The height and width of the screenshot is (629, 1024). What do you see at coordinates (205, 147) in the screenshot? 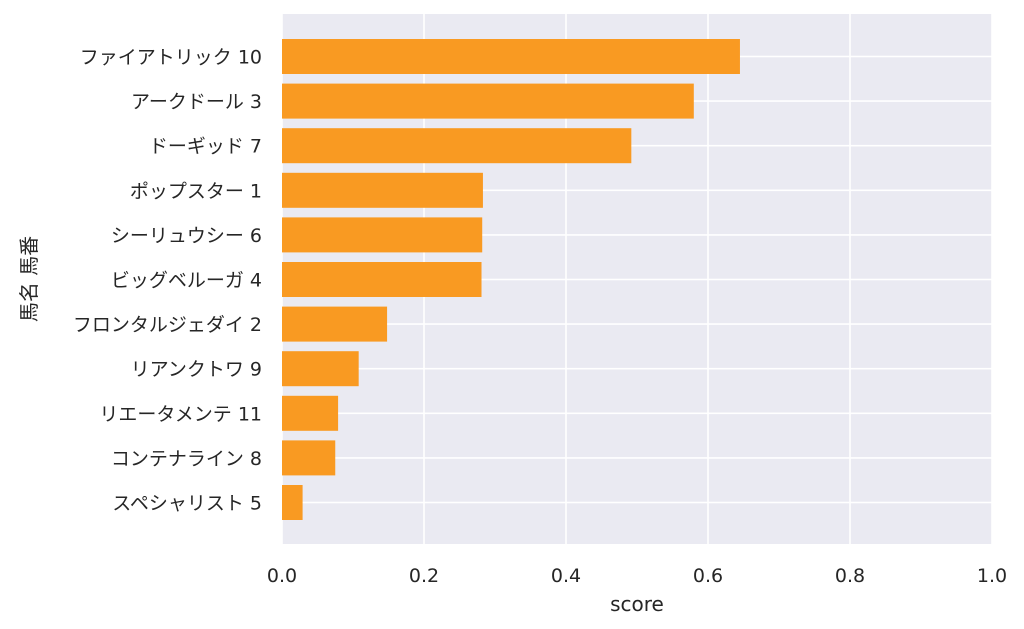
I see `y-tick-label: ドーギッド 7` at bounding box center [205, 147].